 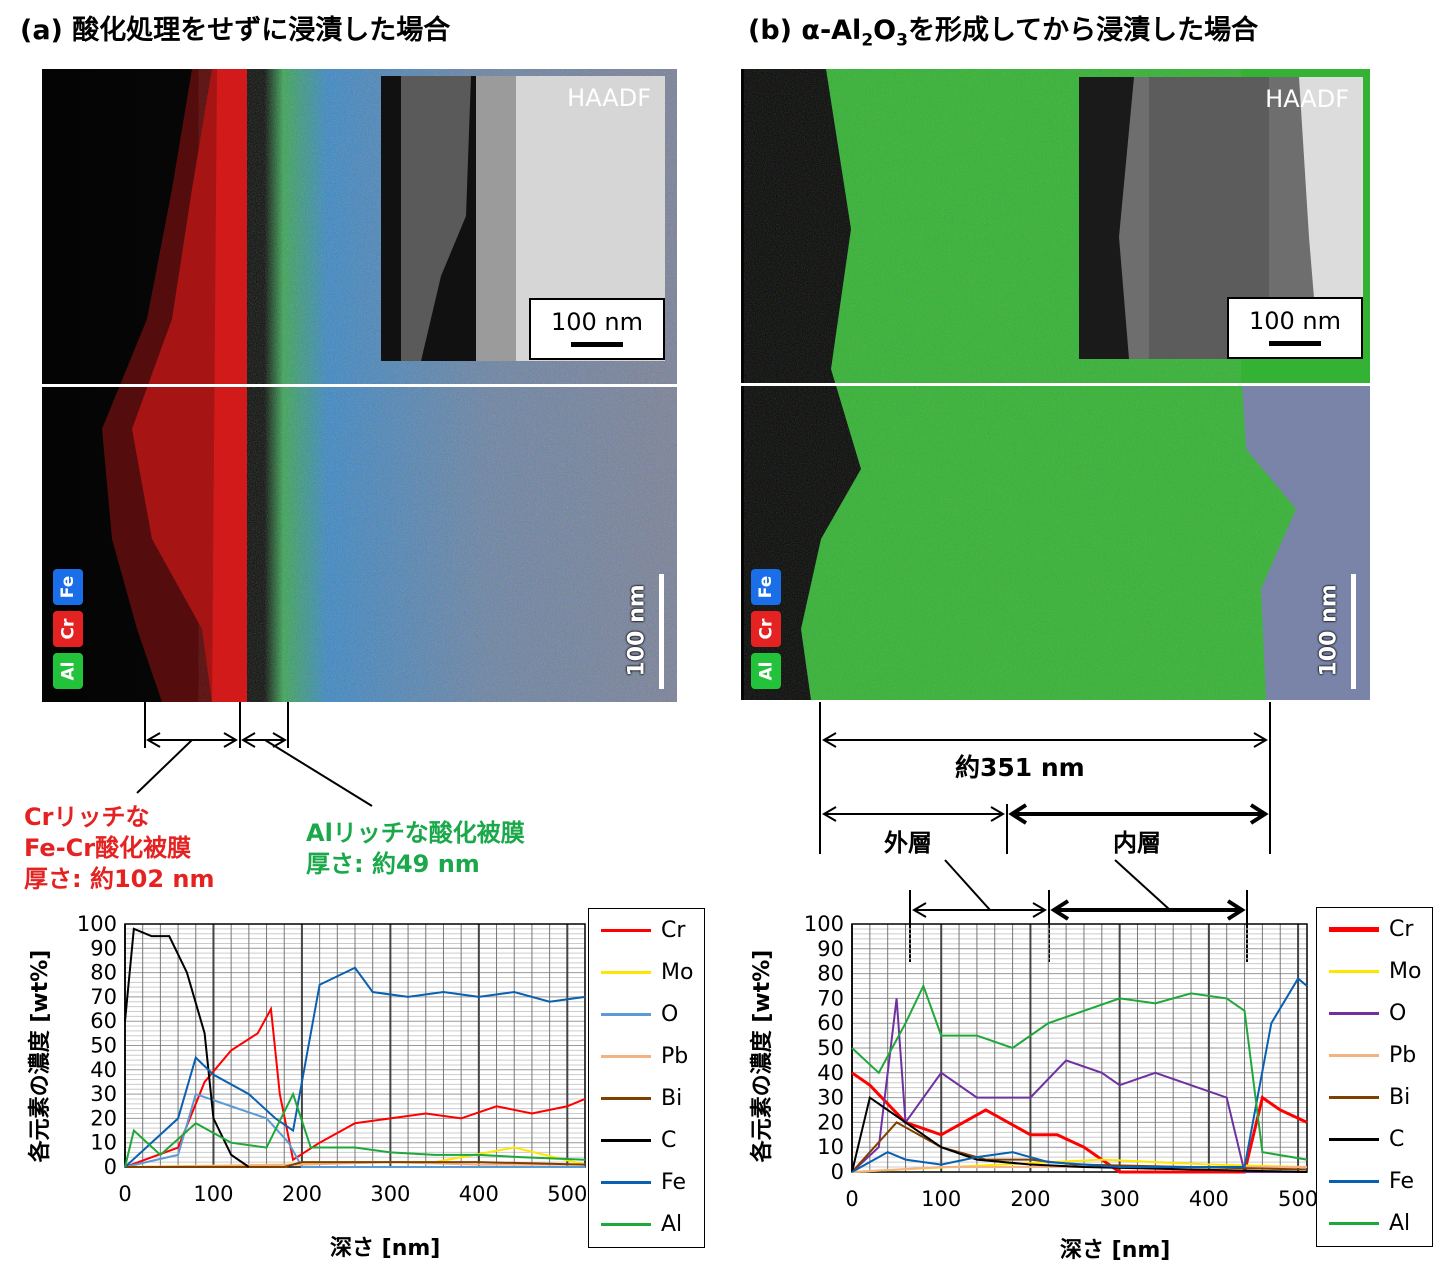 What do you see at coordinates (1079, 1122) in the screenshot?
I see `chart-b-series-cr` at bounding box center [1079, 1122].